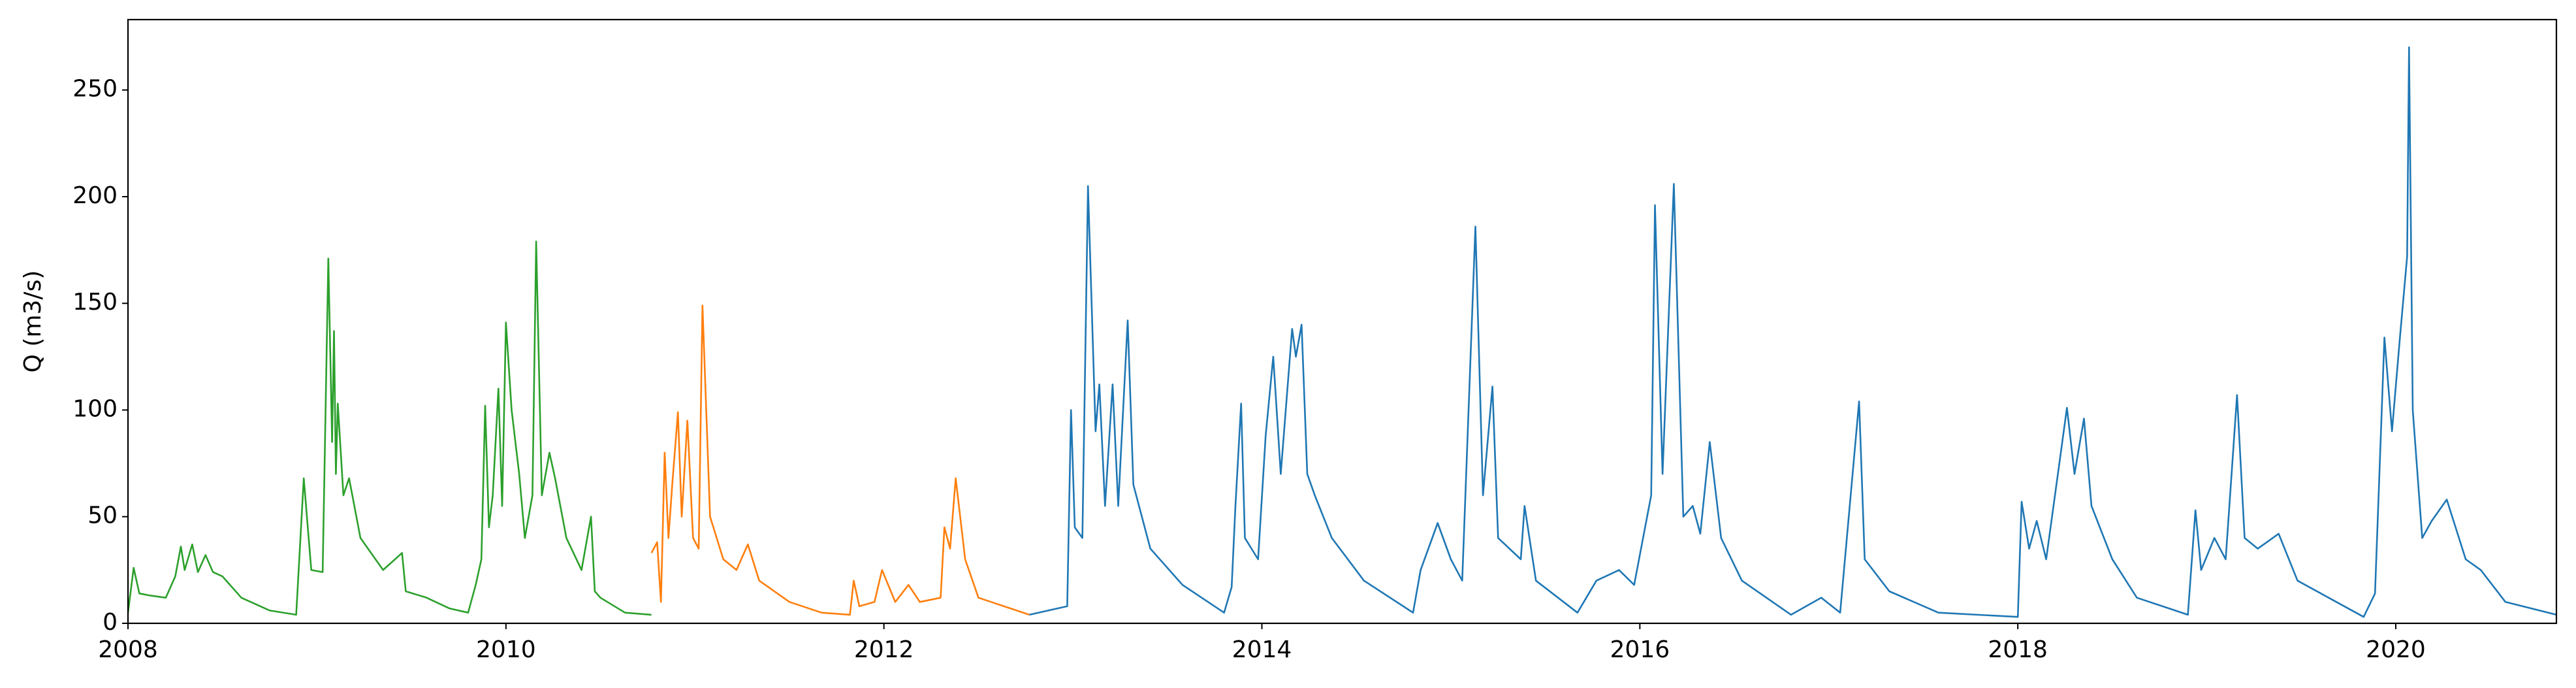 The image size is (2576, 688). What do you see at coordinates (95, 195) in the screenshot?
I see `y-tick-label: 200` at bounding box center [95, 195].